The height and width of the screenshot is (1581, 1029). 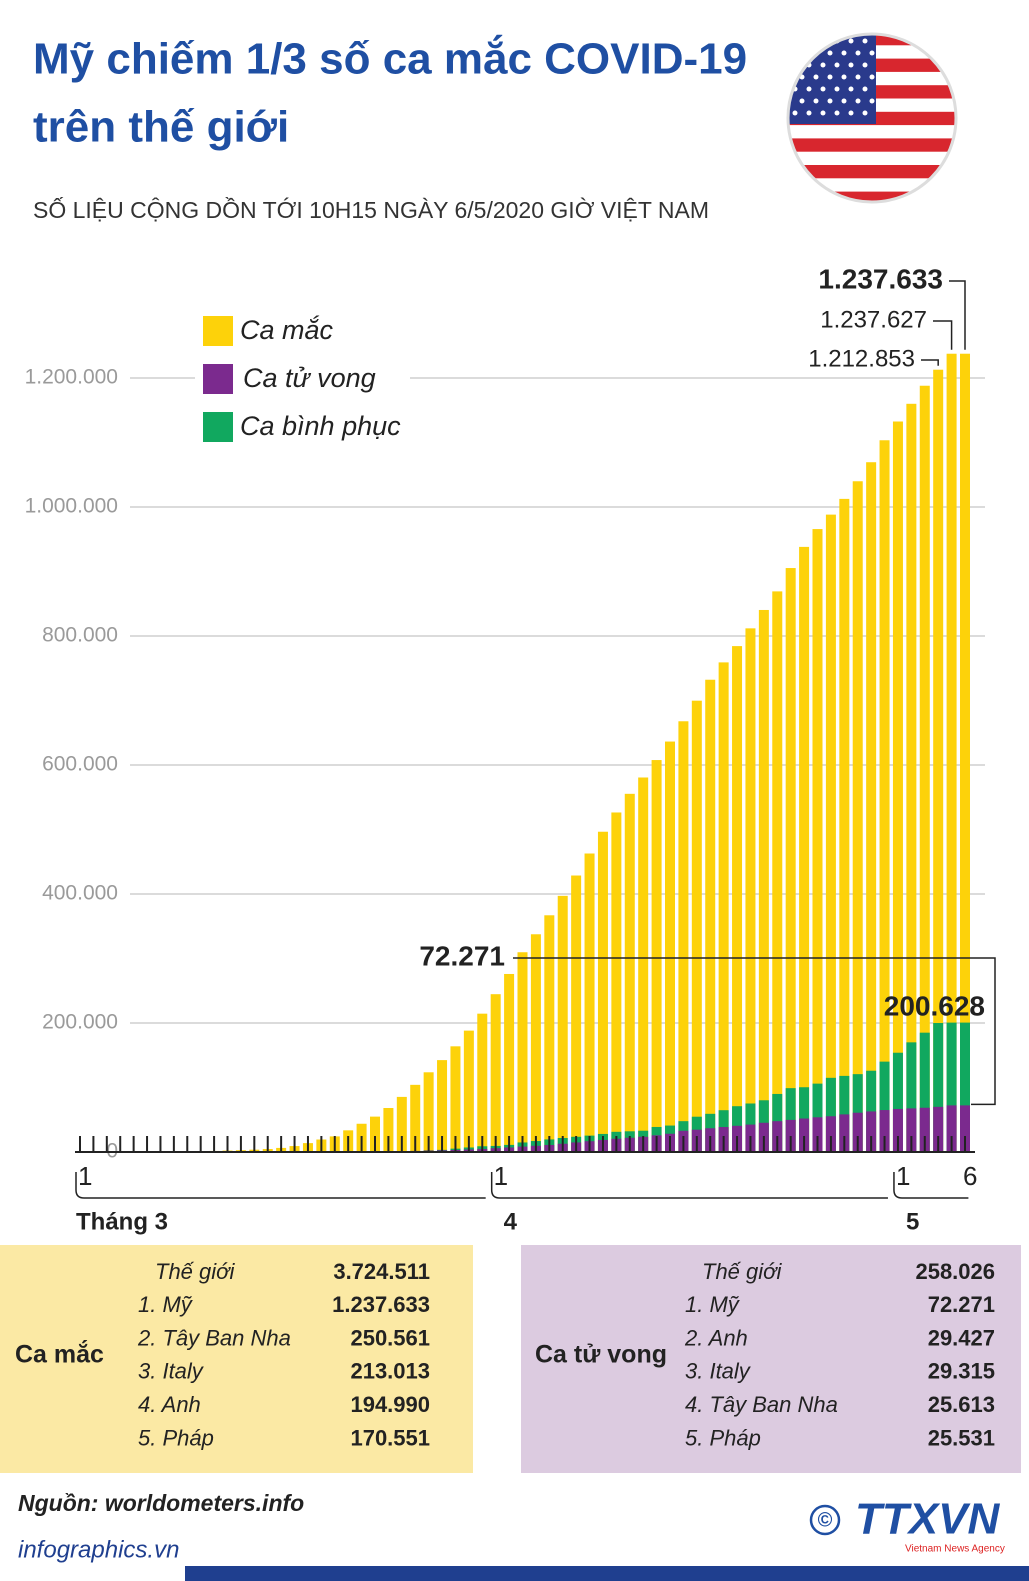 What do you see at coordinates (390, 1371) in the screenshot?
I see `table-value: 213.013` at bounding box center [390, 1371].